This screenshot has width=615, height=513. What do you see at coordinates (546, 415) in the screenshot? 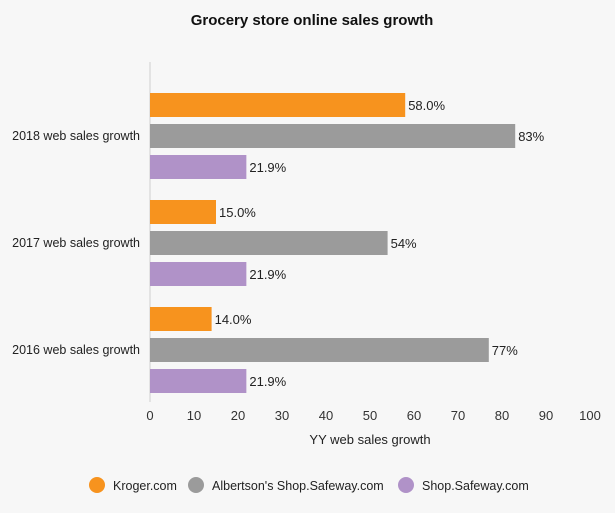
I see `x-tick-label: 90` at bounding box center [546, 415].